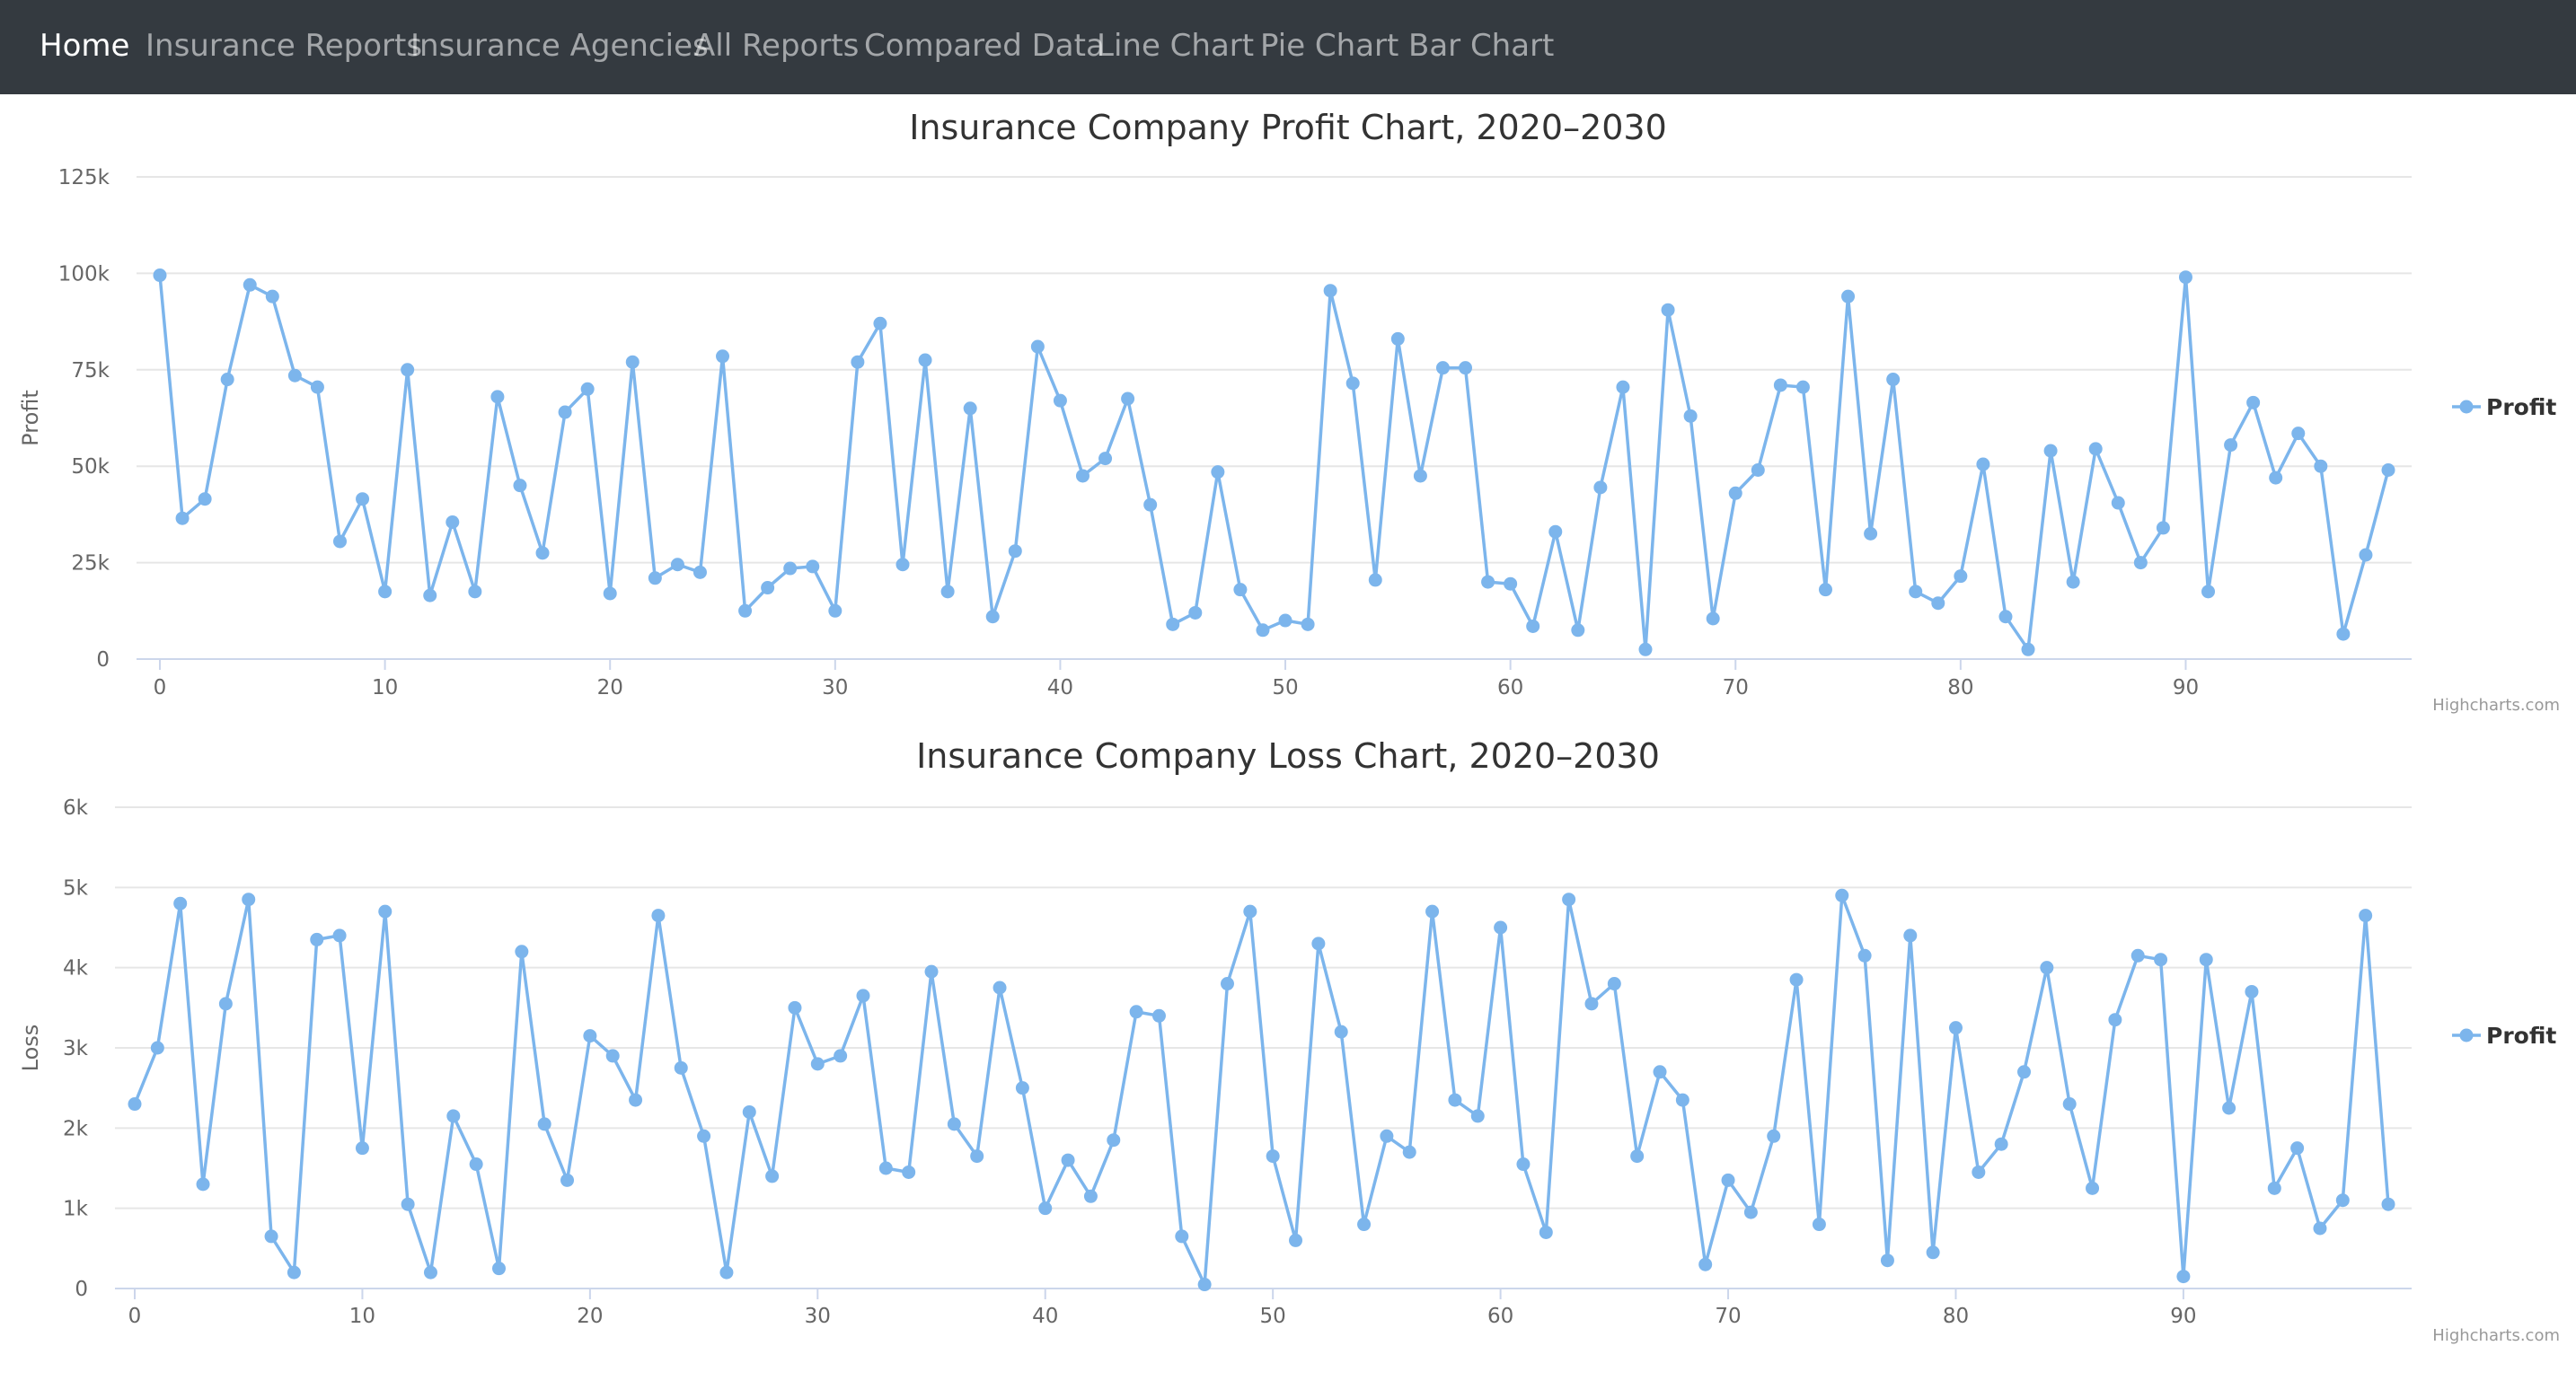 The width and height of the screenshot is (2576, 1381). Describe the element at coordinates (2466, 407) in the screenshot. I see `legend-symbol-marker` at that location.